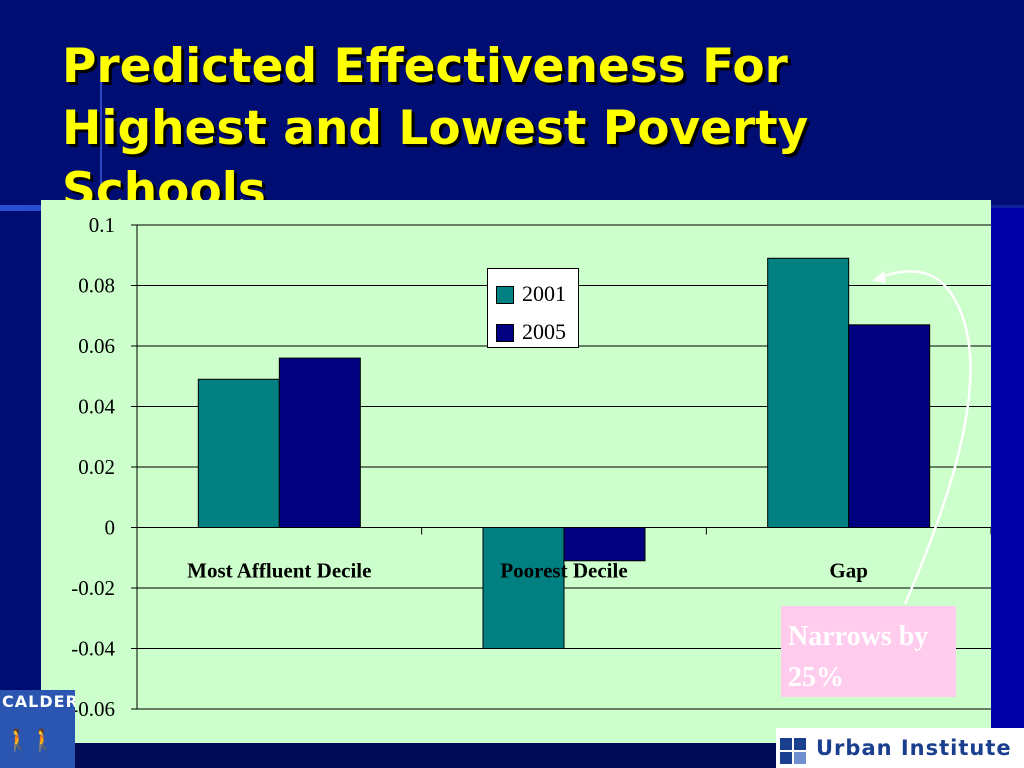  What do you see at coordinates (38, 701) in the screenshot?
I see `calder-logo-text: CALDER` at bounding box center [38, 701].